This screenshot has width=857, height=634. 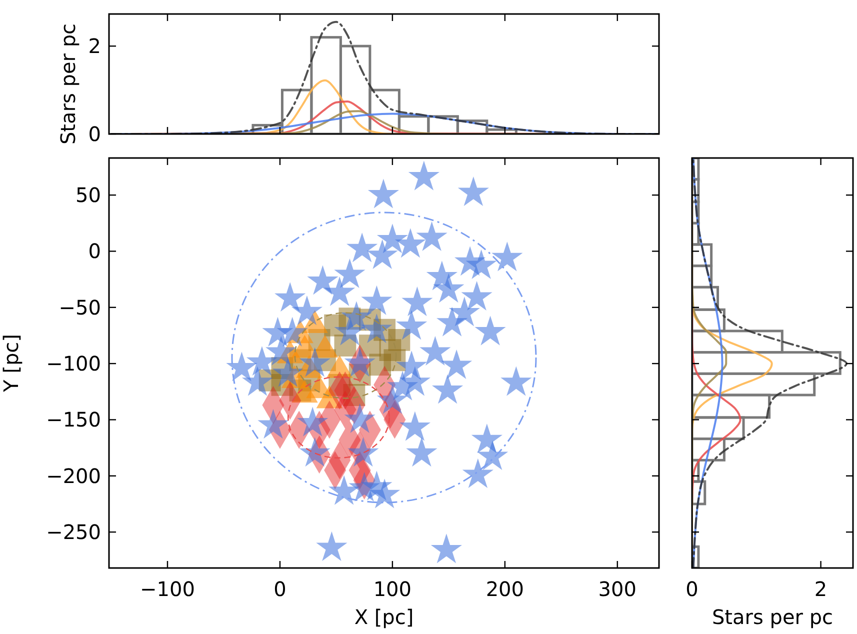 I want to click on x-tick-label: 300, so click(x=617, y=589).